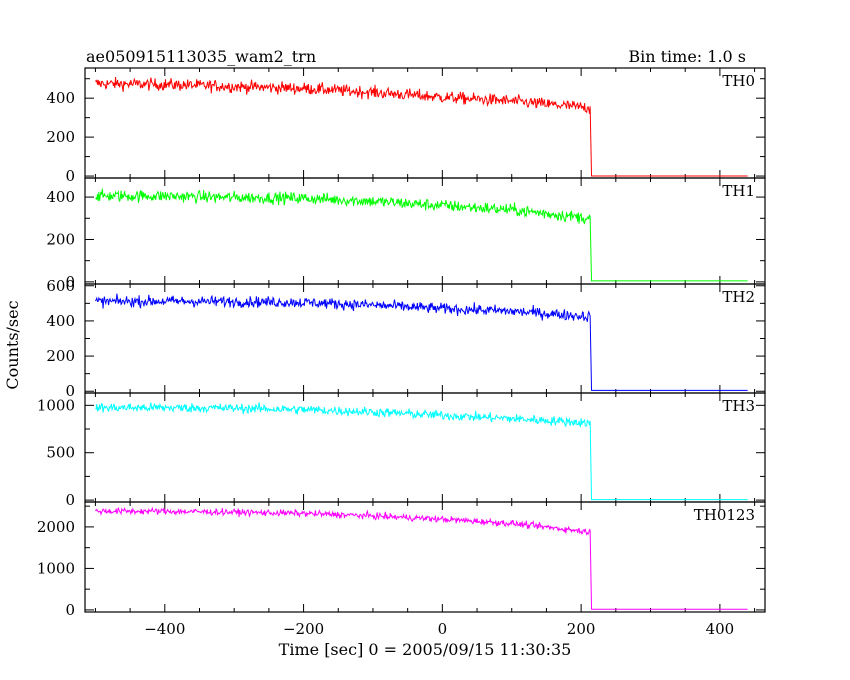 This screenshot has height=680, width=850. I want to click on x-axis: −400 −200 0 200 400, so click(439, 629).